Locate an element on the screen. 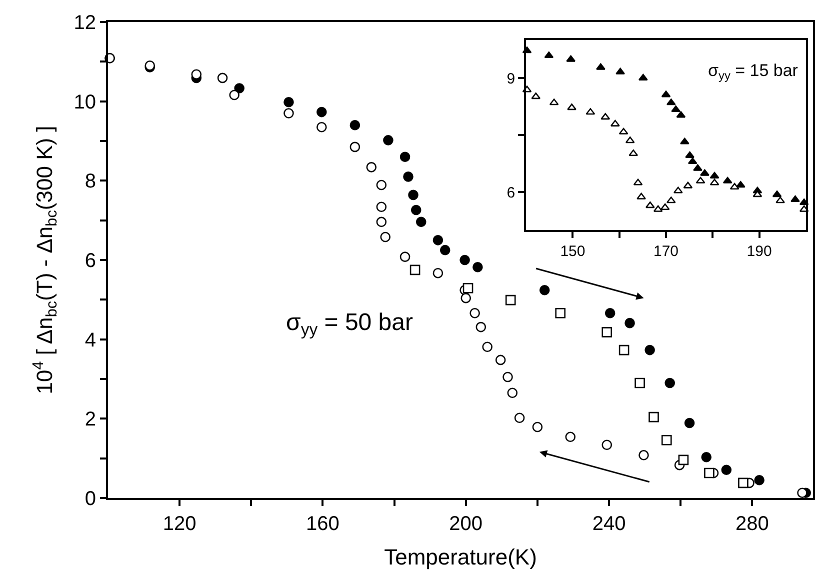  x-tick-label: 280 is located at coordinates (752, 524).